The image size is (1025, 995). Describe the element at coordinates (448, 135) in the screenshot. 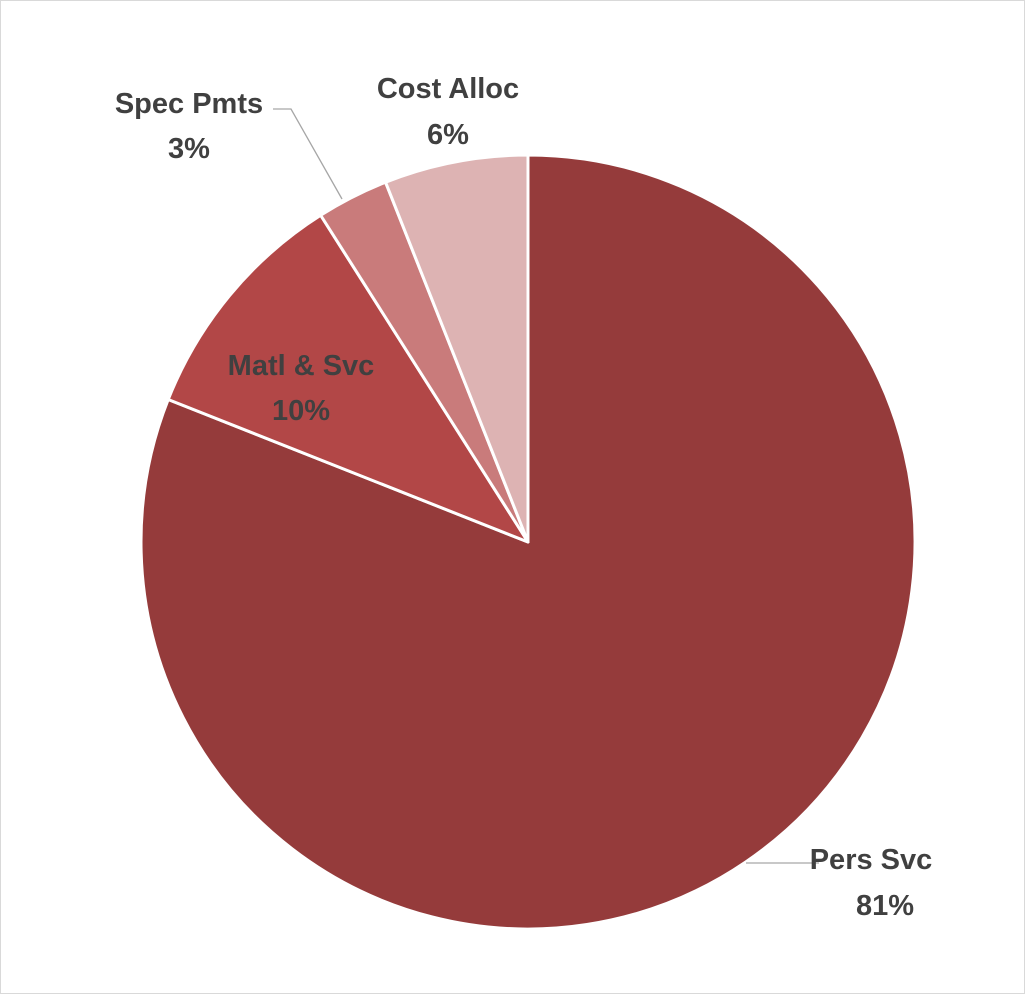

I see `data-label-percent: 6%` at that location.